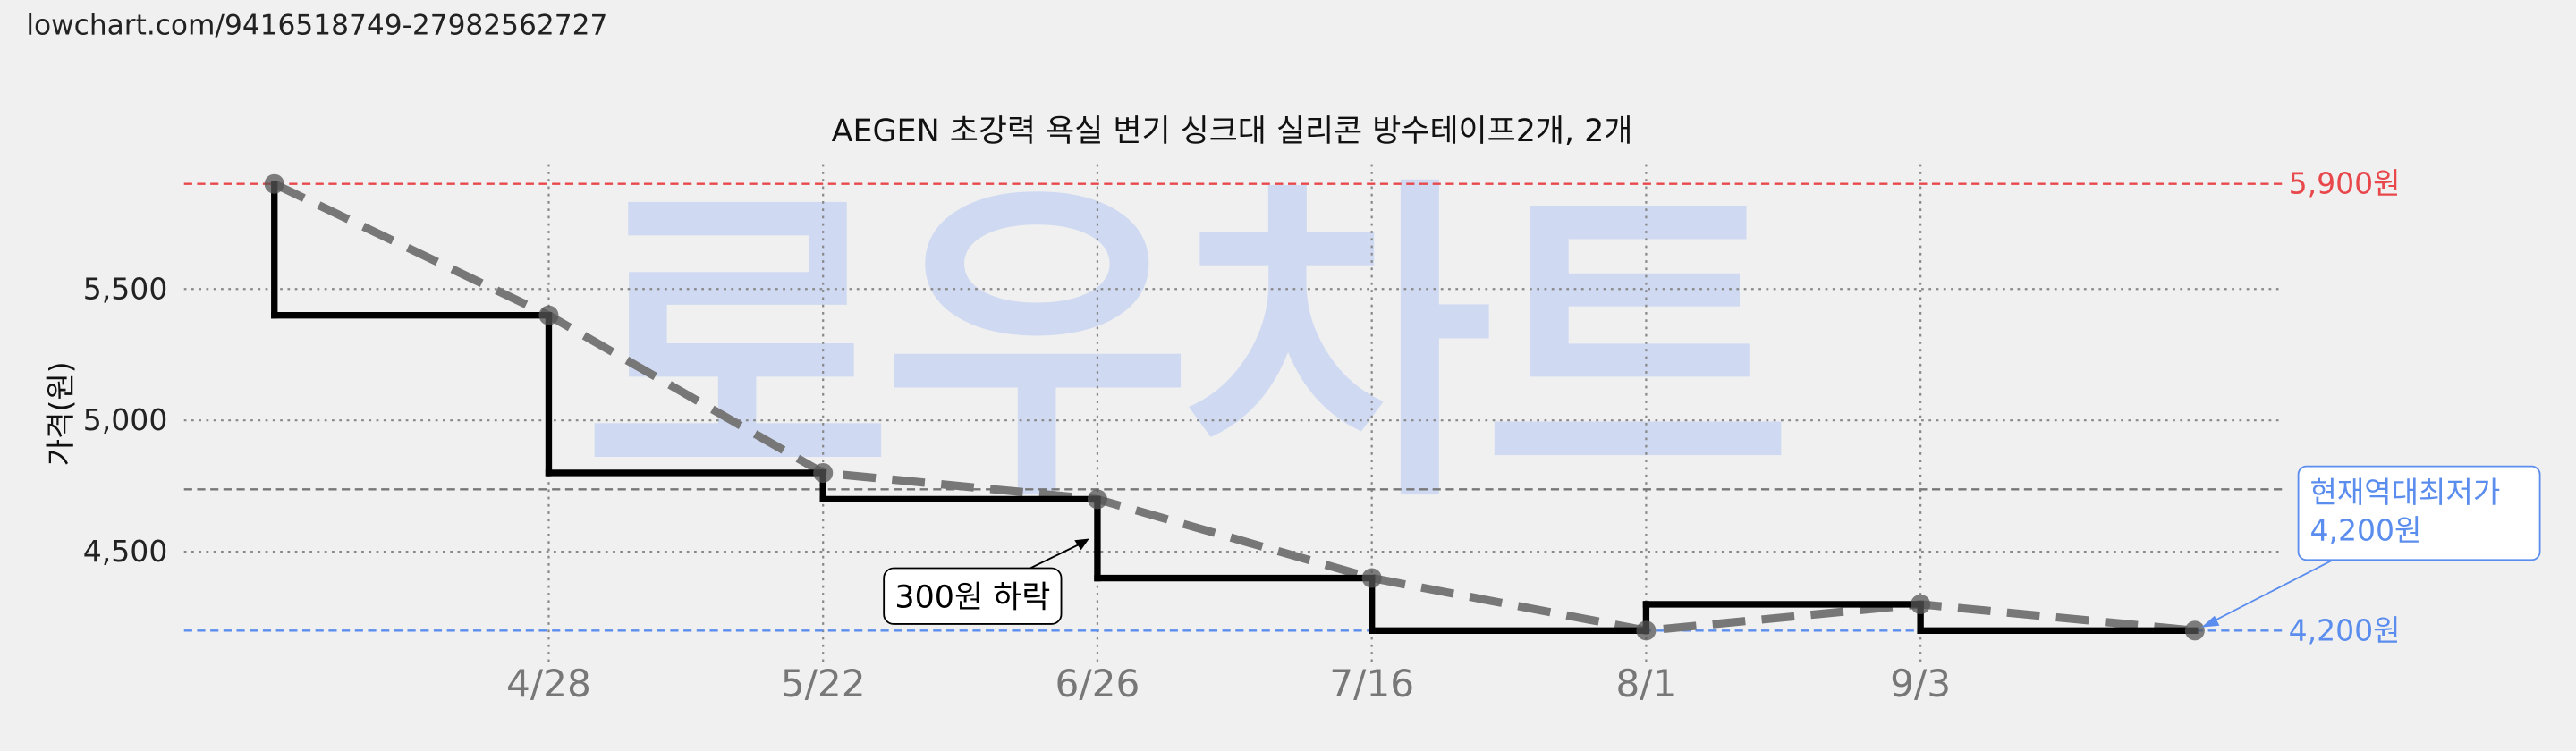 This screenshot has height=751, width=2576. I want to click on annotation: 300원 하락, so click(986, 581).